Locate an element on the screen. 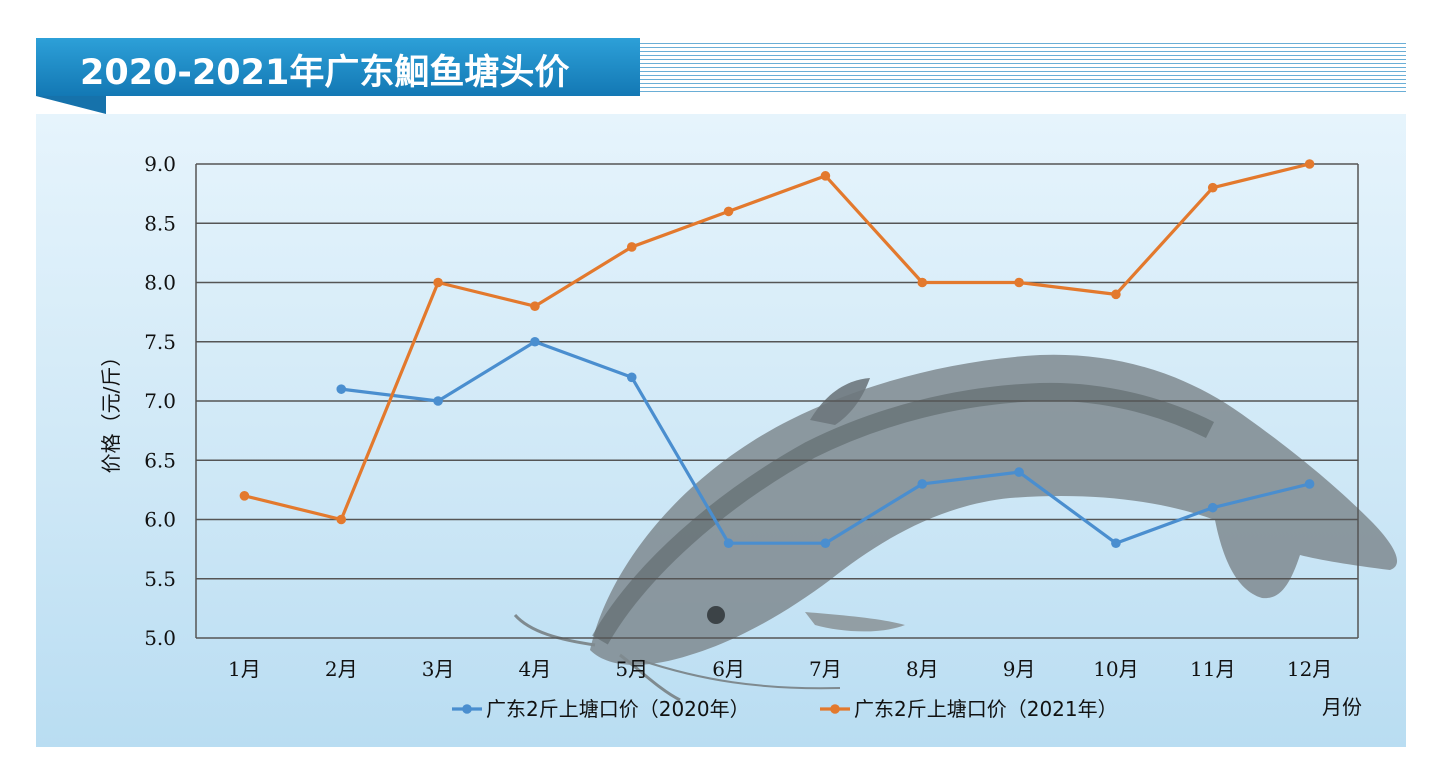 Image resolution: width=1442 pixels, height=781 pixels. x-tick-label: 4月 is located at coordinates (535, 669).